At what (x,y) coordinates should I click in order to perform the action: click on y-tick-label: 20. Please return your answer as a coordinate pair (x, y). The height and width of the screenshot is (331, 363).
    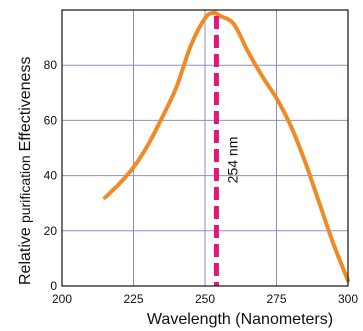
    Looking at the image, I should click on (51, 231).